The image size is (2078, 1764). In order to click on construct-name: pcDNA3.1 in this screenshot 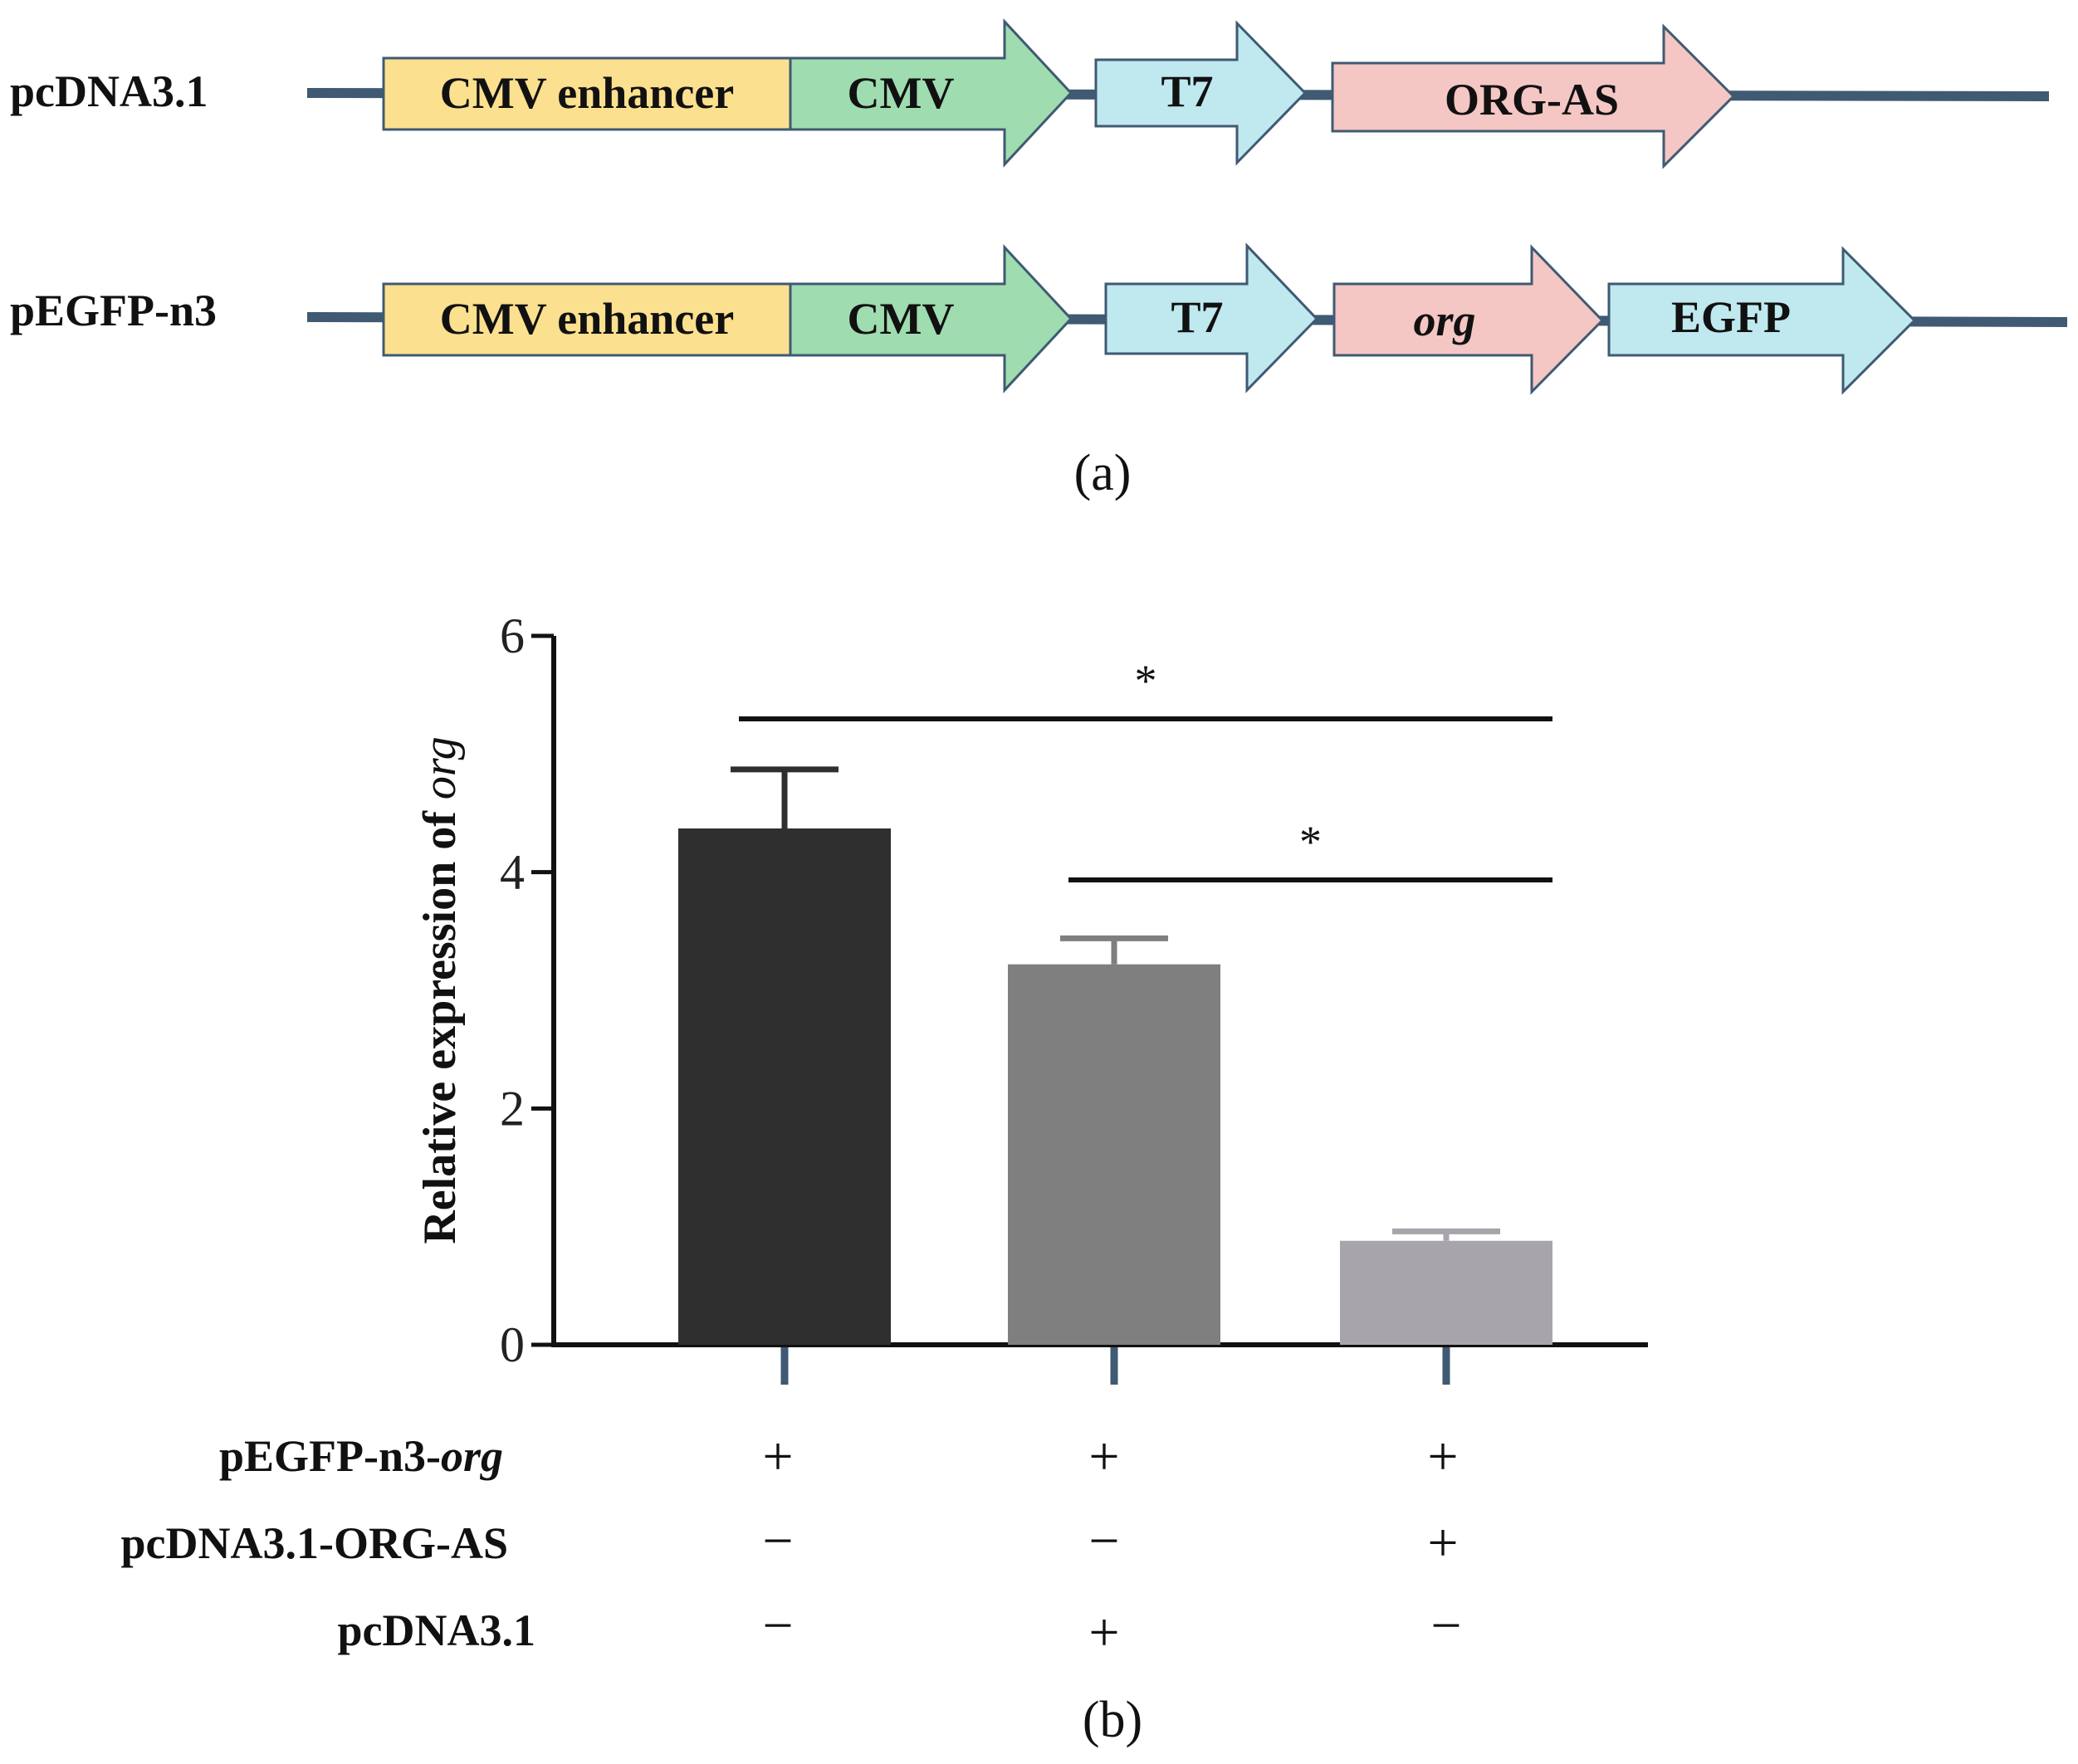, I will do `click(109, 91)`.